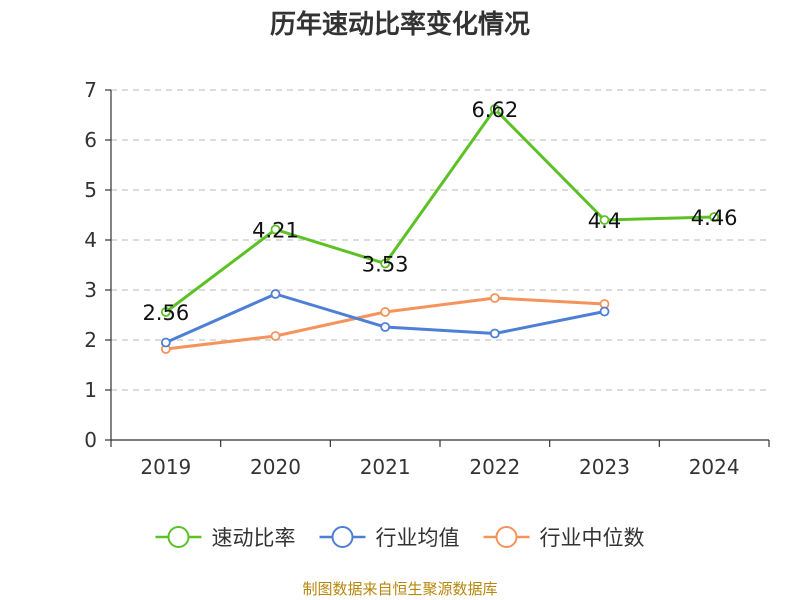  I want to click on data-label: 4.4, so click(604, 221).